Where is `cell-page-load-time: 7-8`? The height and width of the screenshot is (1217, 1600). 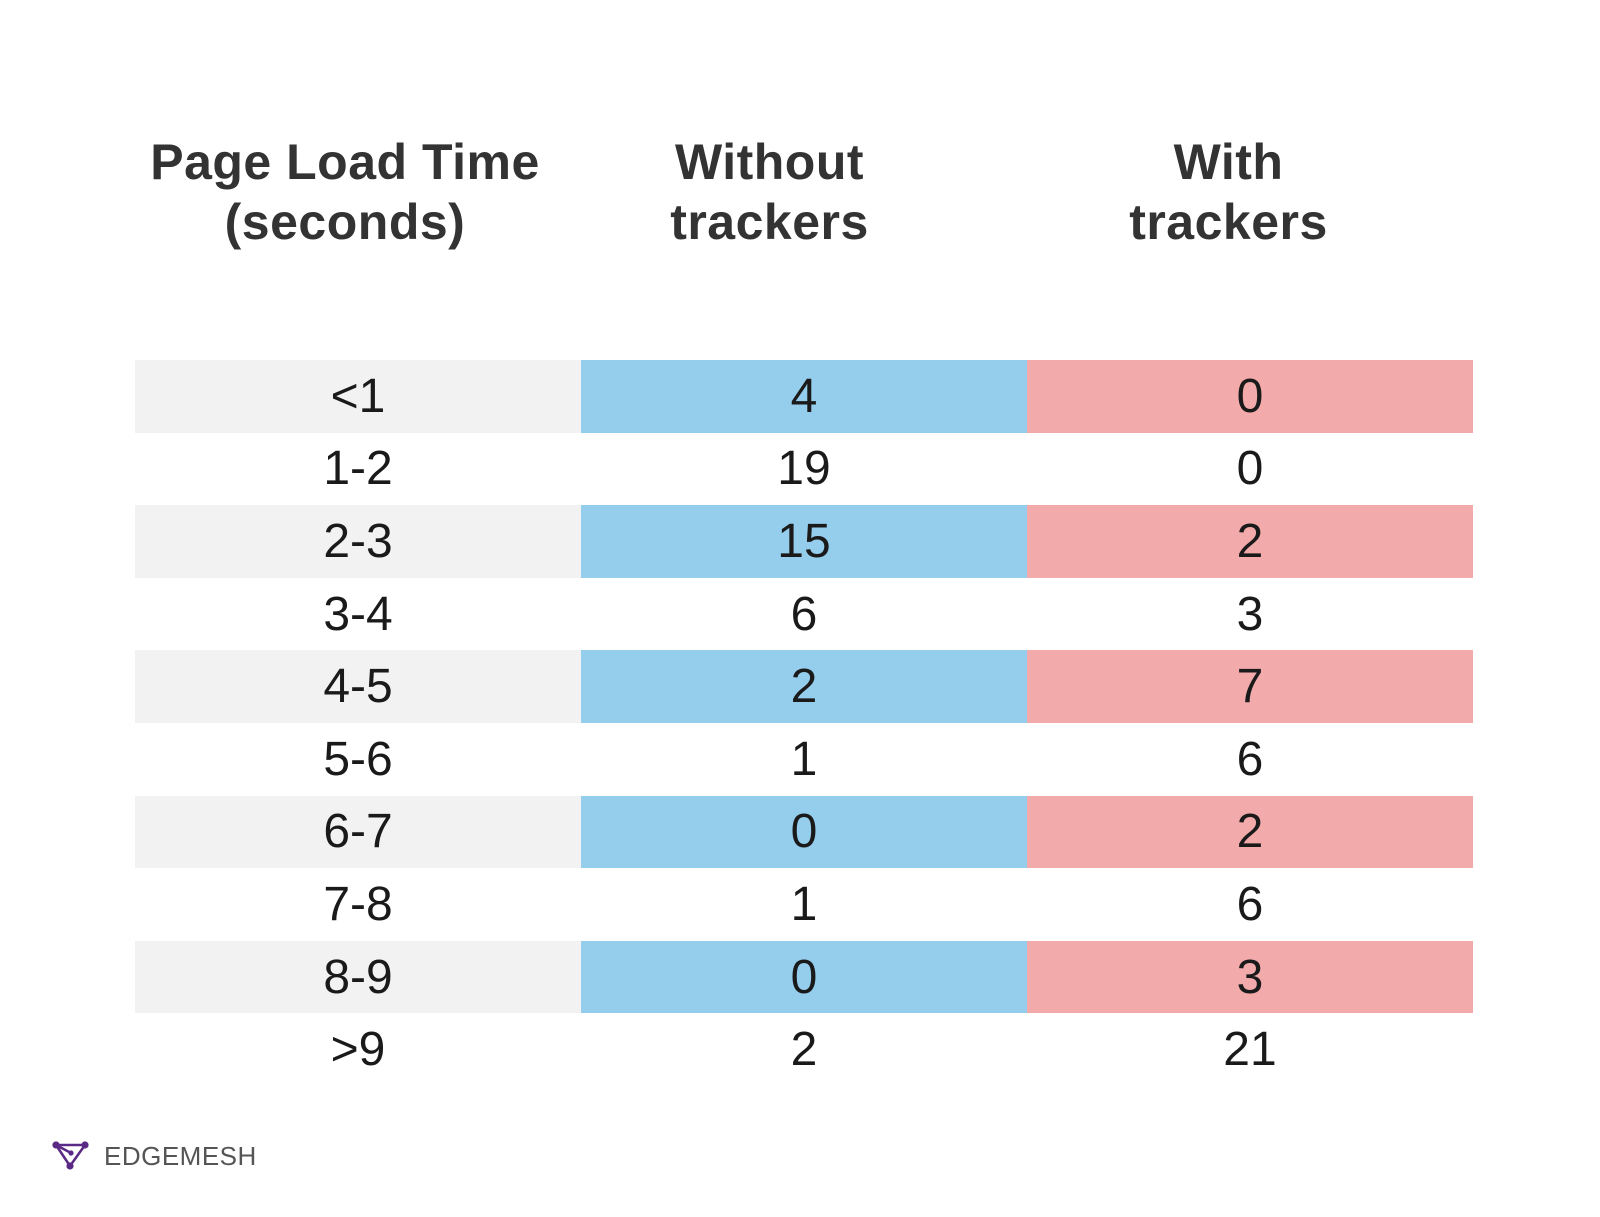 cell-page-load-time: 7-8 is located at coordinates (358, 904).